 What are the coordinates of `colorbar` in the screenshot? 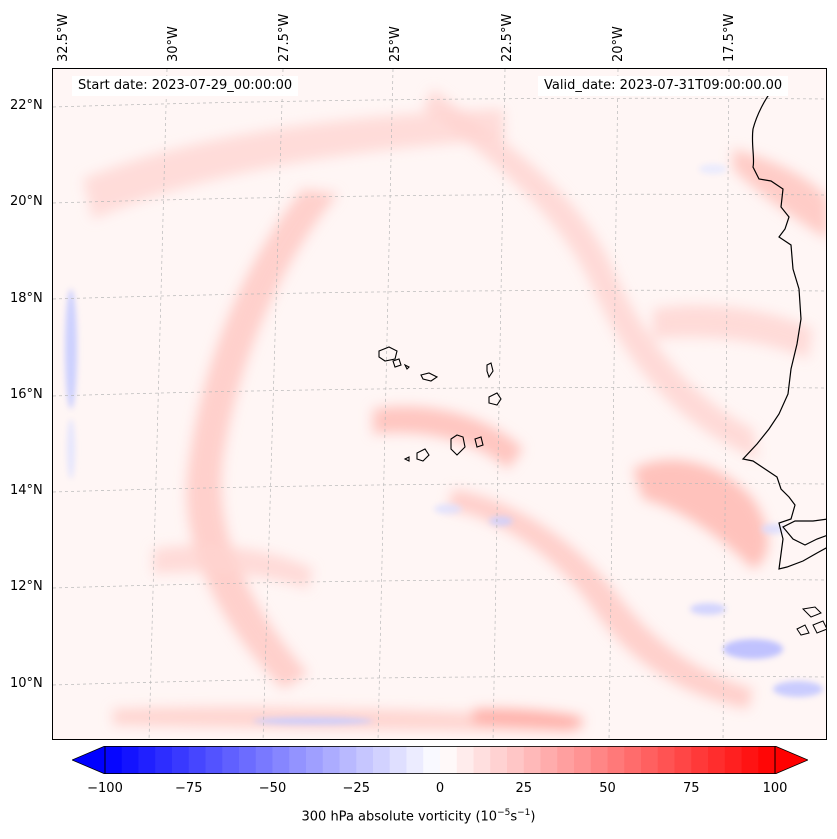 It's located at (440, 760).